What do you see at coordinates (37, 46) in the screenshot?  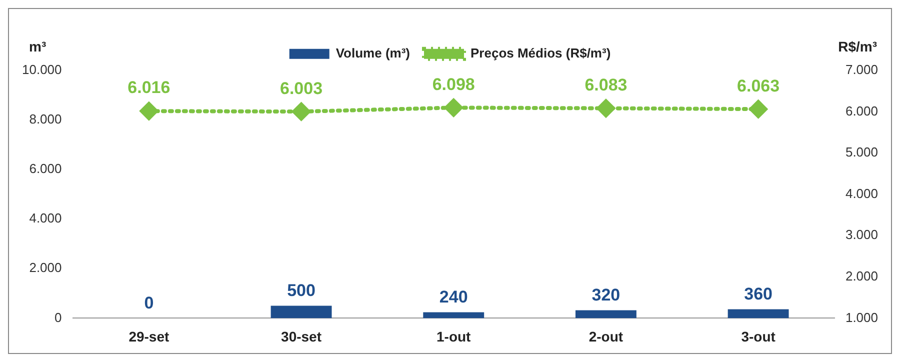 I see `y-axis-title: m³` at bounding box center [37, 46].